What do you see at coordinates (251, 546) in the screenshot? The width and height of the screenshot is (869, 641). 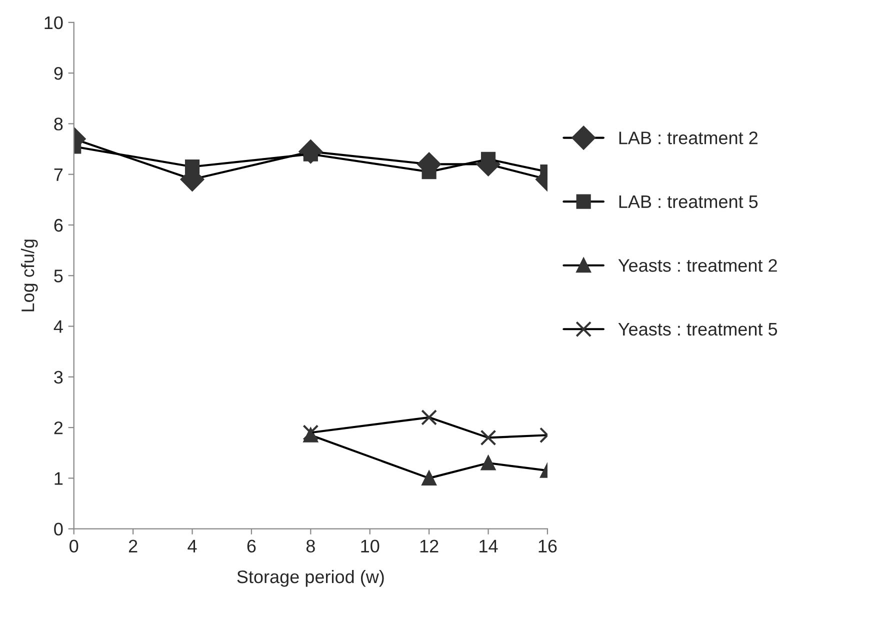 I see `x-tick-label: 6` at bounding box center [251, 546].